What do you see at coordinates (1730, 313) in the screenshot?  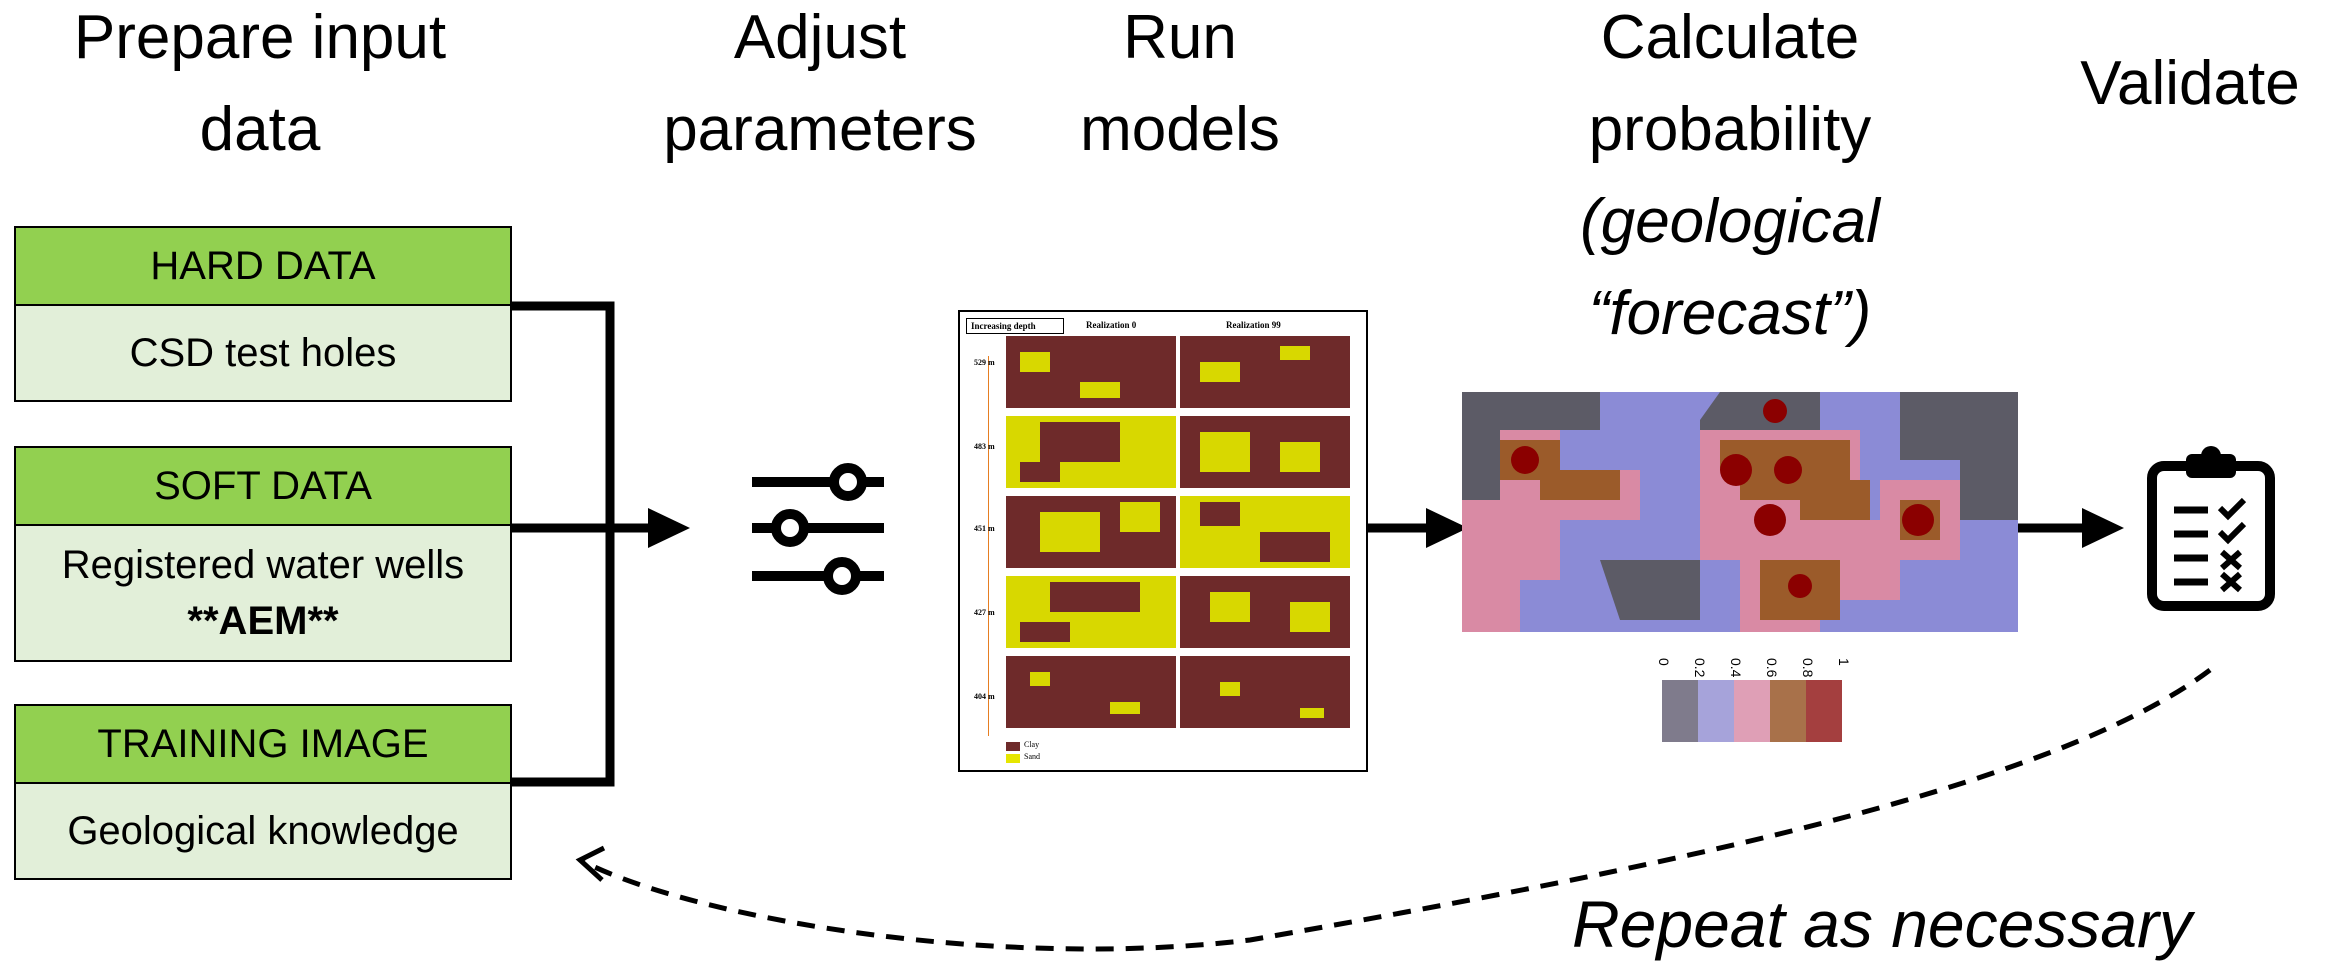 I see `step-calculate-note2: “forecast”)` at bounding box center [1730, 313].